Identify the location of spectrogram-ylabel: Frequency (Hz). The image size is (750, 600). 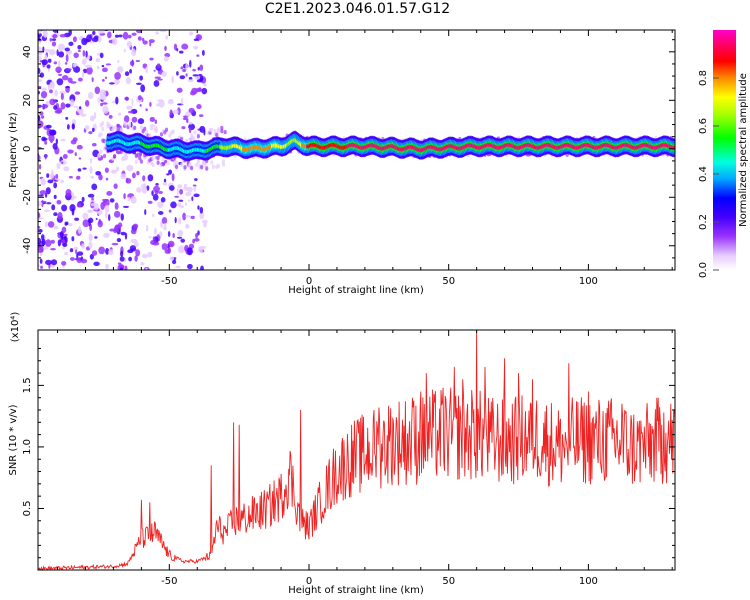
(13, 150).